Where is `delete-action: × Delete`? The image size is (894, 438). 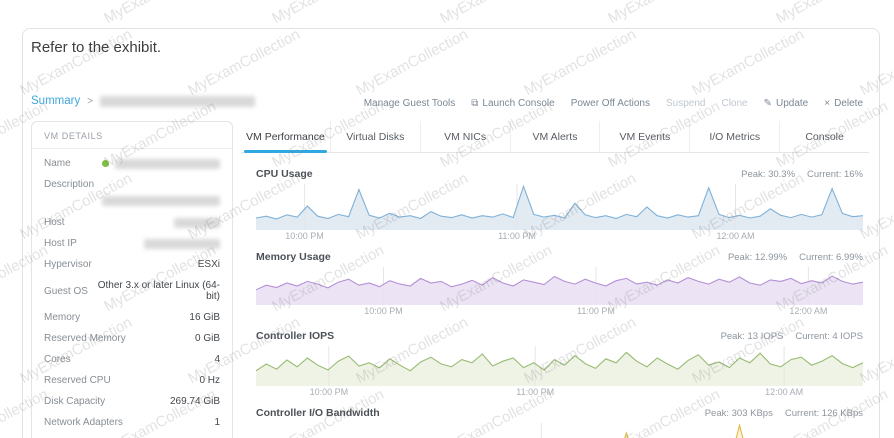 delete-action: × Delete is located at coordinates (843, 103).